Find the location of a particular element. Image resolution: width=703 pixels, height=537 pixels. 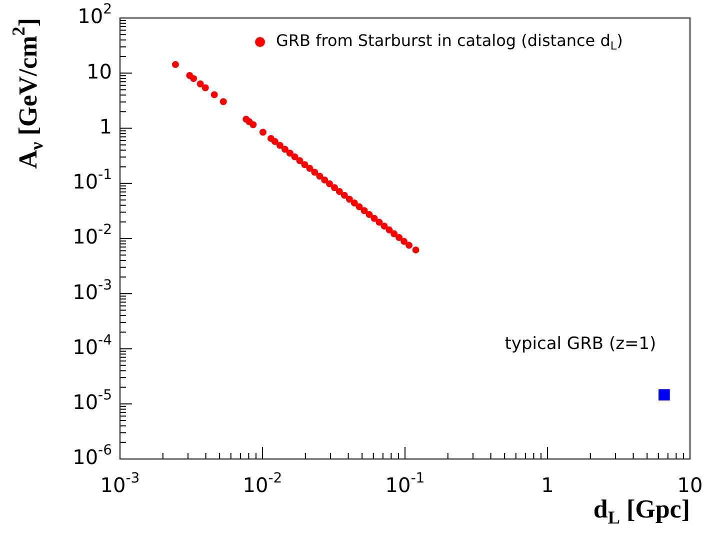

y-tick-label: 1 is located at coordinates (105, 126).